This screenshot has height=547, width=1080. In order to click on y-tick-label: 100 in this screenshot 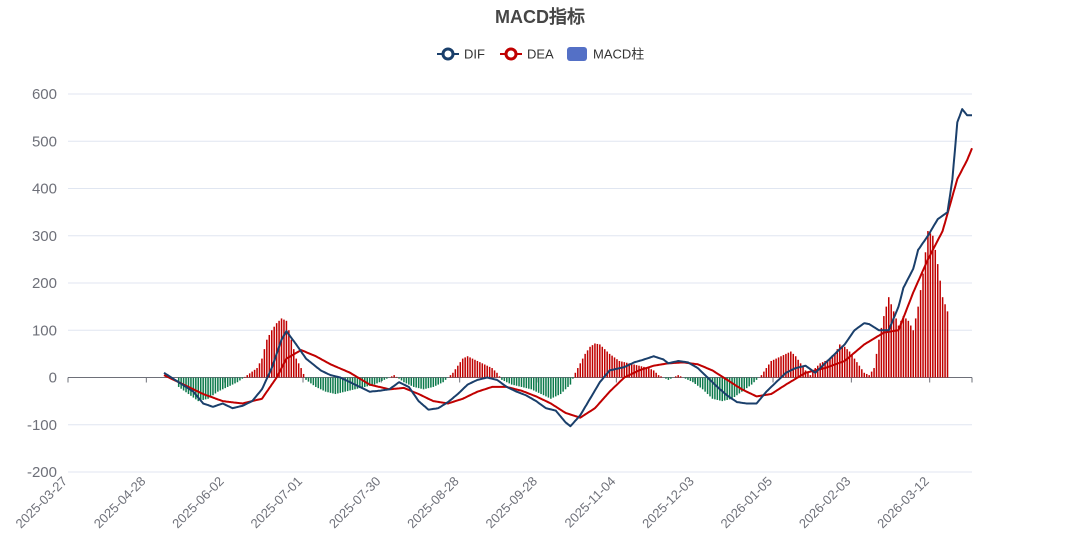, I will do `click(44, 330)`.